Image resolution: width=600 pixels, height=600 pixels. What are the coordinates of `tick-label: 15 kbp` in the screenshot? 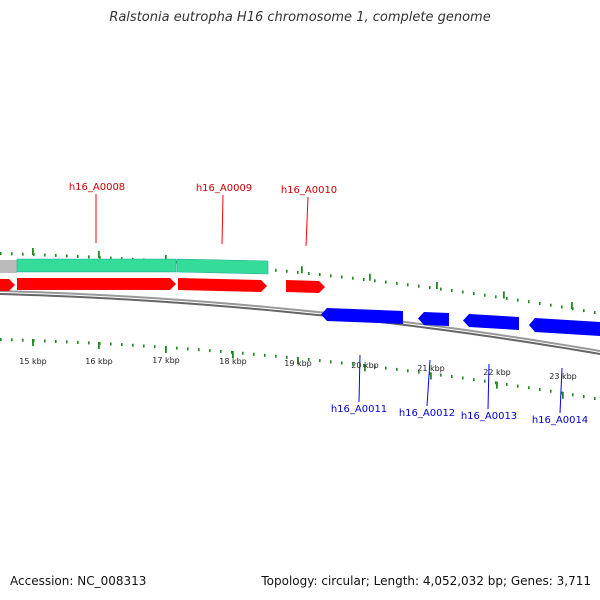 It's located at (33, 361).